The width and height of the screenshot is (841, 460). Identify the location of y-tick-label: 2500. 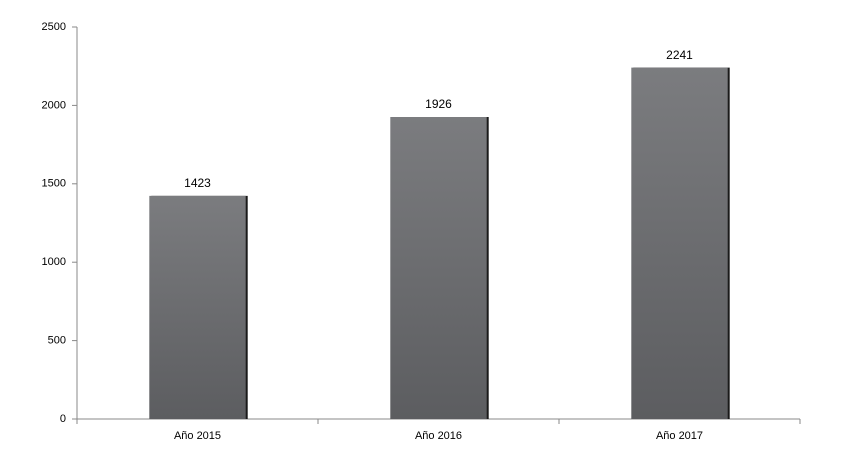
(54, 27).